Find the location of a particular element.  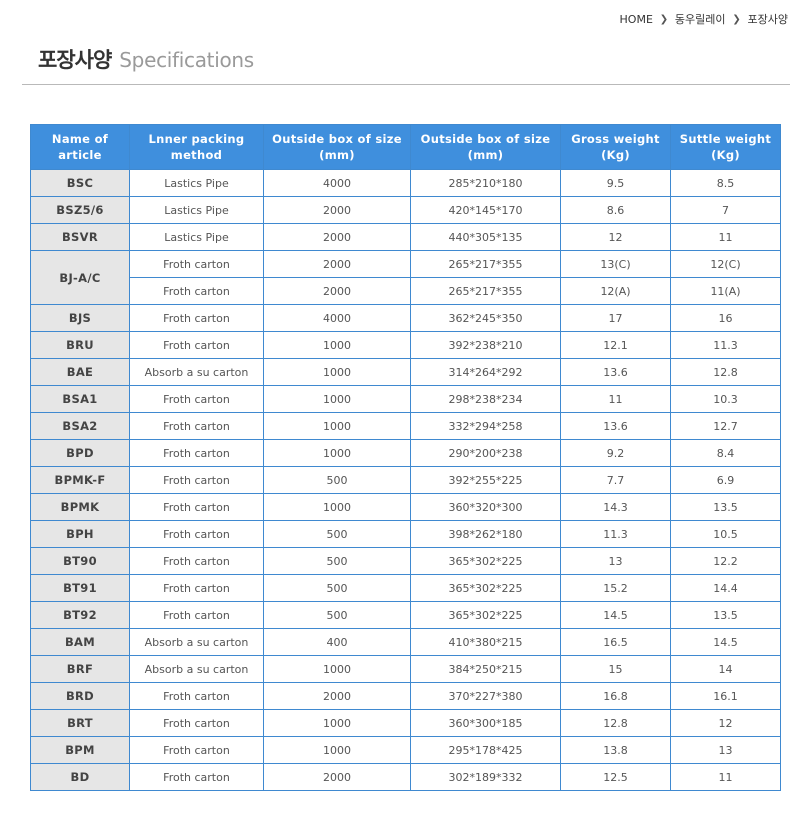

cell-gross-weight: 15 is located at coordinates (615, 669).